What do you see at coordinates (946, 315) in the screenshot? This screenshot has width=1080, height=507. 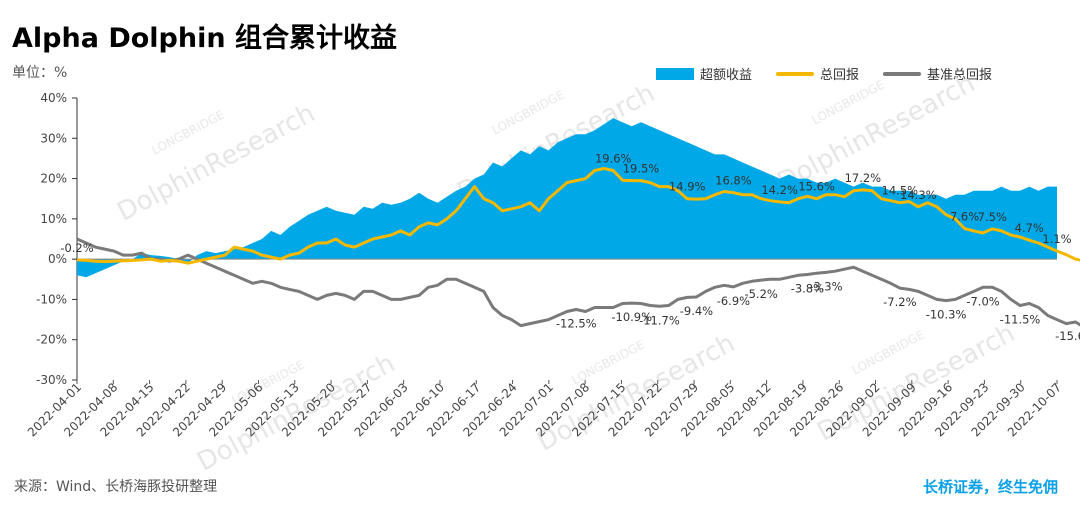 I see `data-label: -10.3%` at bounding box center [946, 315].